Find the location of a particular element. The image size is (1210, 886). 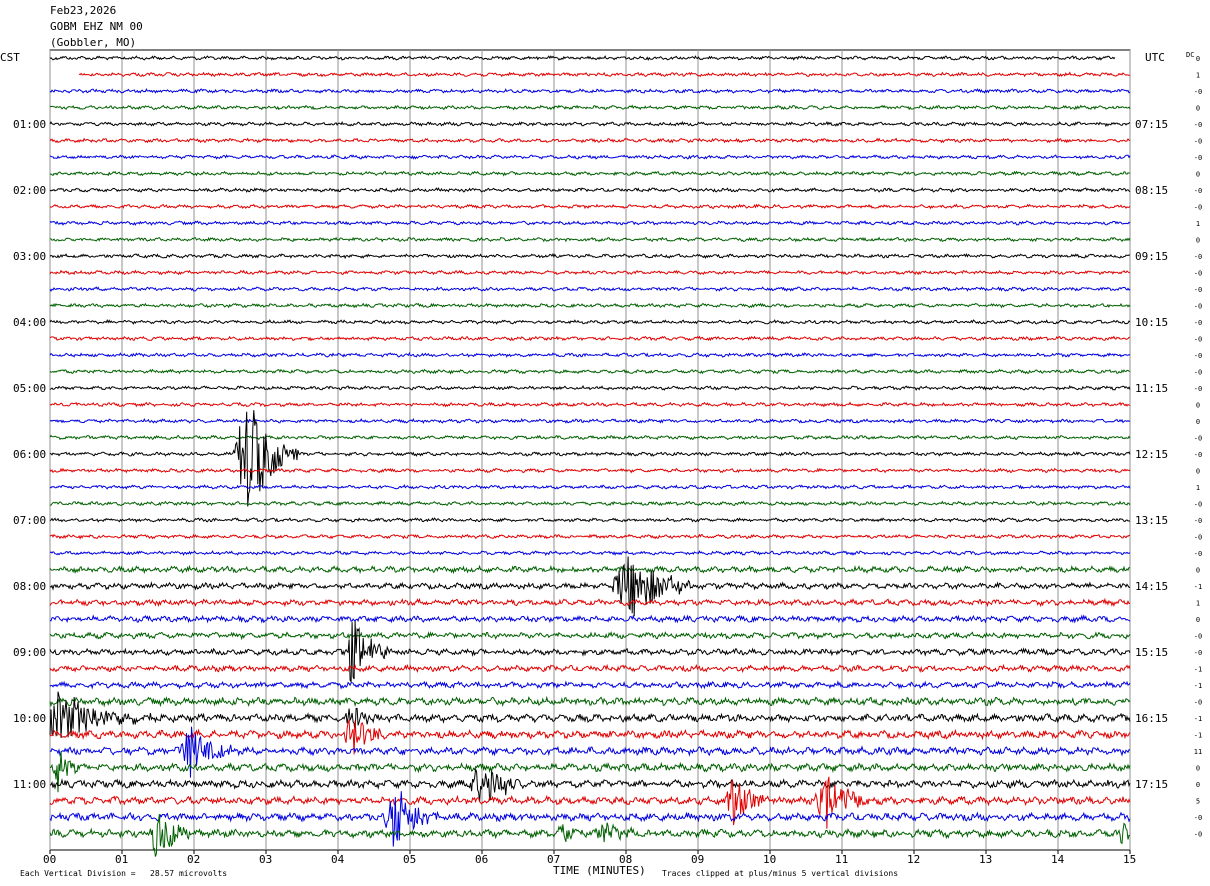

right-hour-label: 10:15 is located at coordinates (1151, 322).